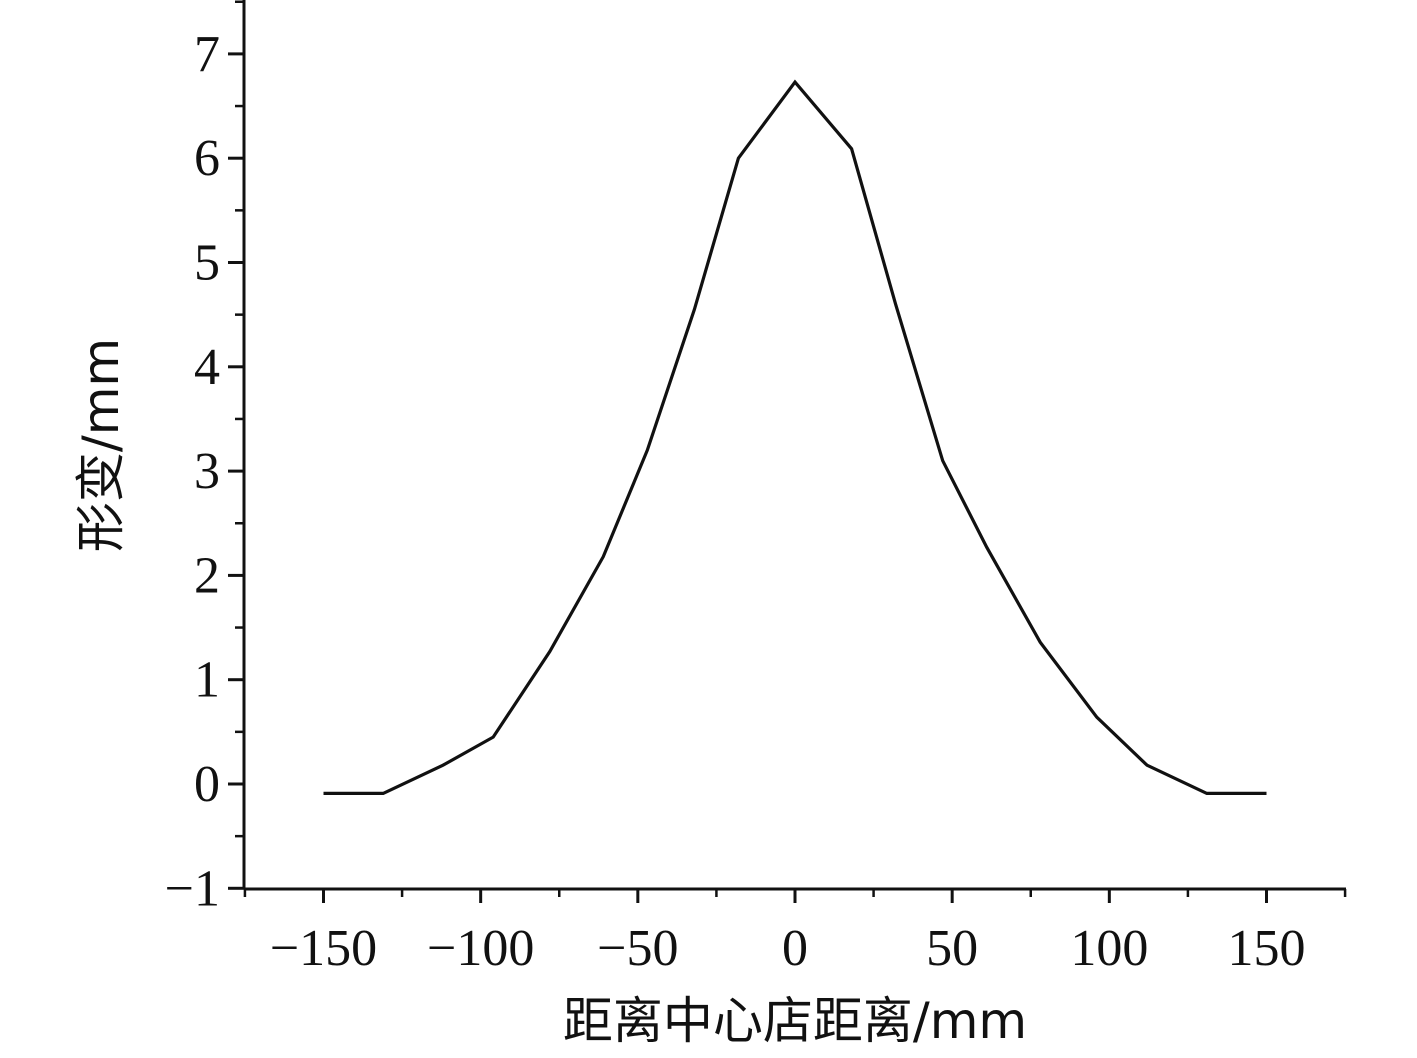 The height and width of the screenshot is (1058, 1417). What do you see at coordinates (795, 948) in the screenshot?
I see `x-tick-label: 0` at bounding box center [795, 948].